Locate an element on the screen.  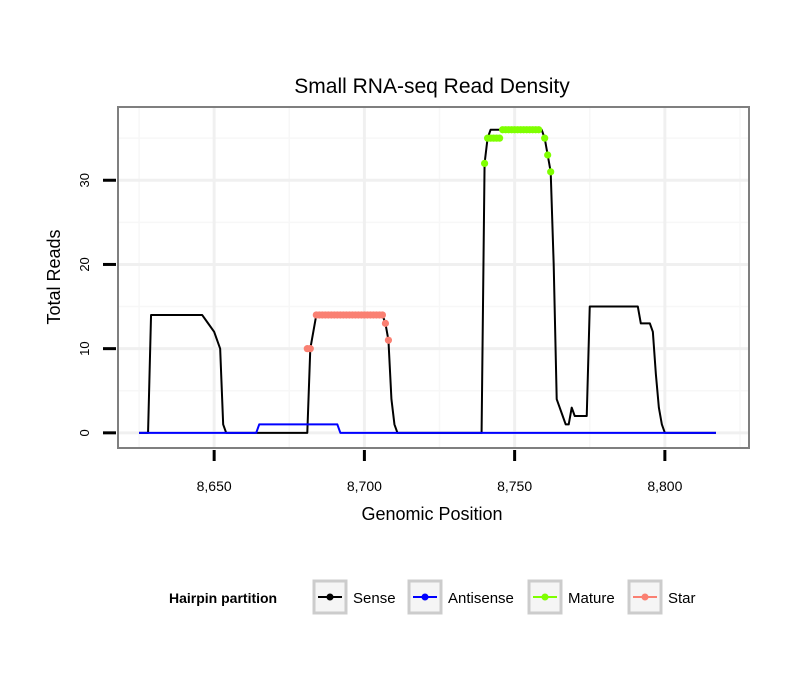
series-line-antisense is located at coordinates (427, 428).